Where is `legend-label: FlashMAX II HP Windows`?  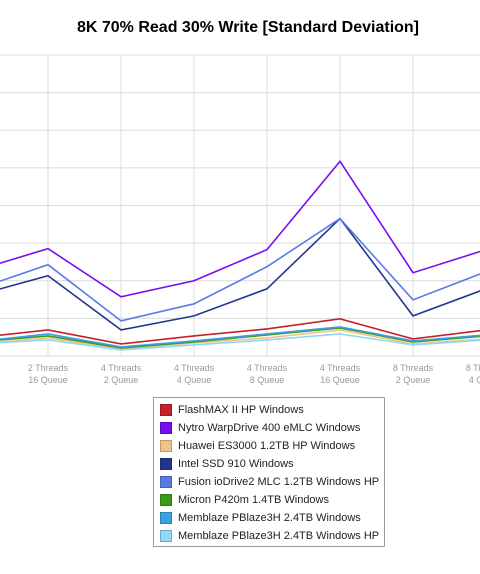 legend-label: FlashMAX II HP Windows is located at coordinates (241, 410).